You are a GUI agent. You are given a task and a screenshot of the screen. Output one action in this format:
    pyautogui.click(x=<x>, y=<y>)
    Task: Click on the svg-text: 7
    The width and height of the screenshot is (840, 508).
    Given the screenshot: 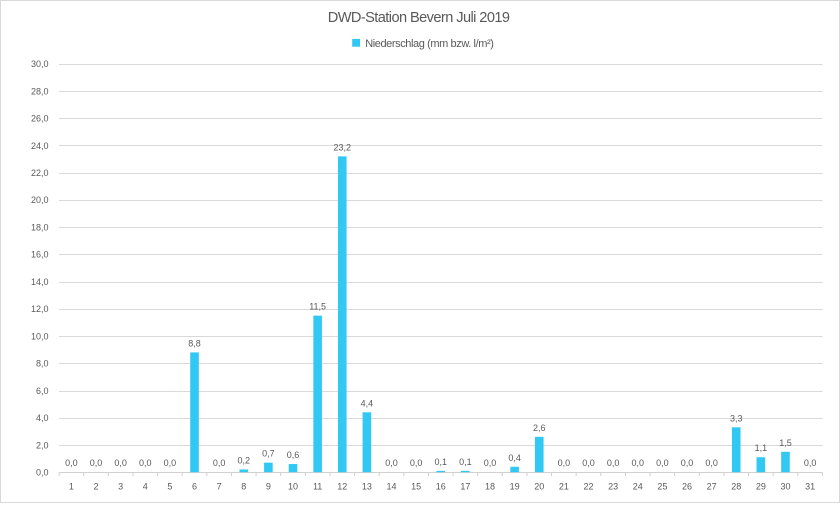 What is the action you would take?
    pyautogui.click(x=219, y=486)
    